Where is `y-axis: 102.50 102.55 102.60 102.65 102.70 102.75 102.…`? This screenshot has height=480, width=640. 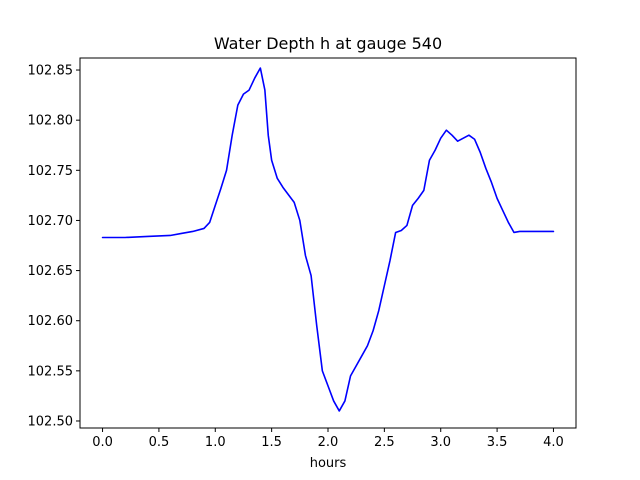 y-axis: 102.50 102.55 102.60 102.65 102.70 102.75 102.… is located at coordinates (54, 246).